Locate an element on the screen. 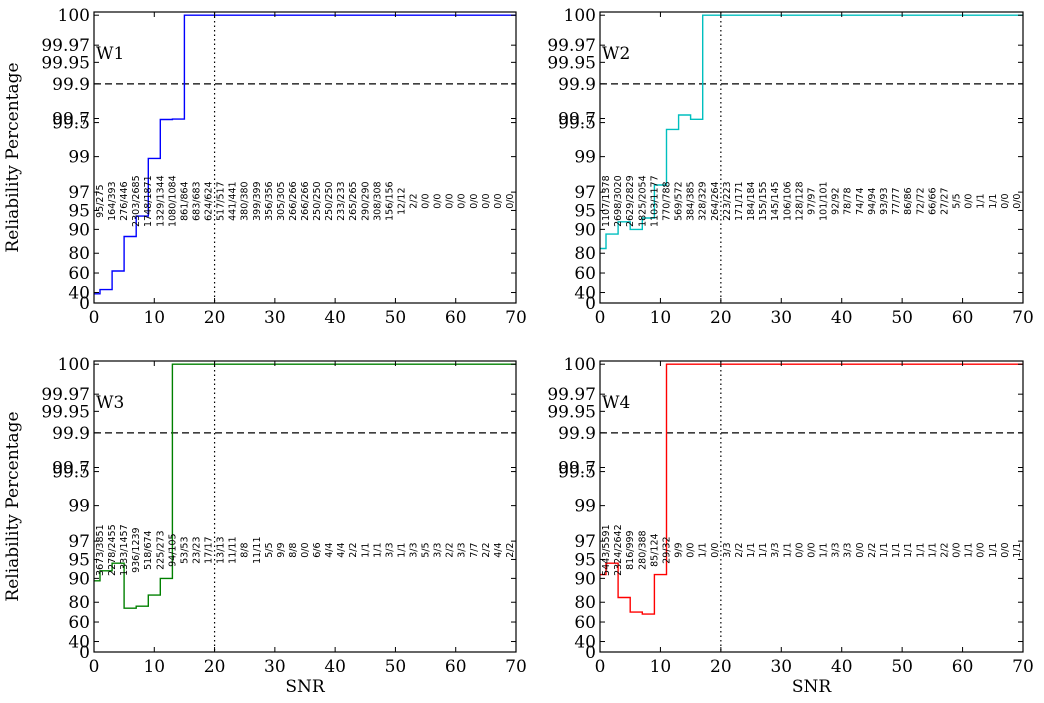  y-tick-label: 99.95 is located at coordinates (571, 63).